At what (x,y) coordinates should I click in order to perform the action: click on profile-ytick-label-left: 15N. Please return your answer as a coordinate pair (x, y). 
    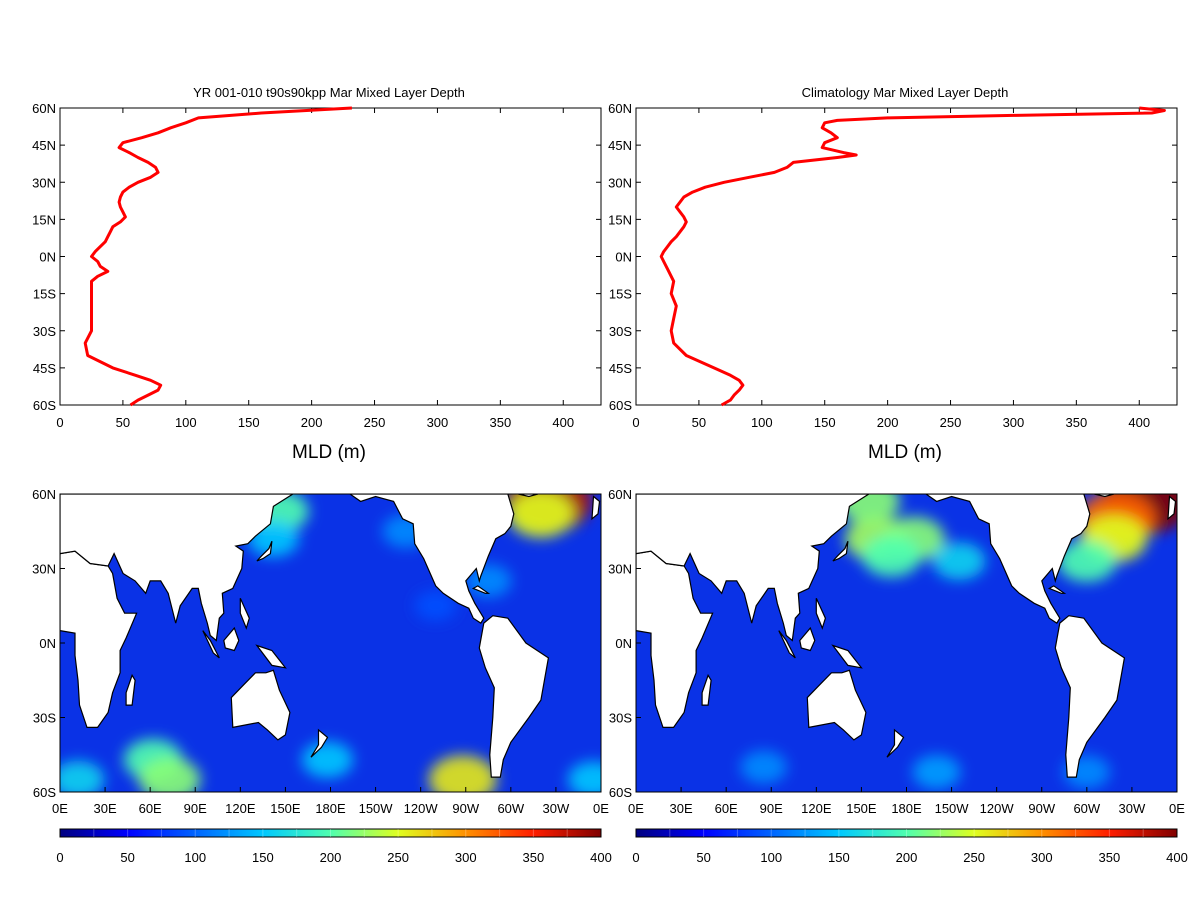
    Looking at the image, I should click on (44, 219).